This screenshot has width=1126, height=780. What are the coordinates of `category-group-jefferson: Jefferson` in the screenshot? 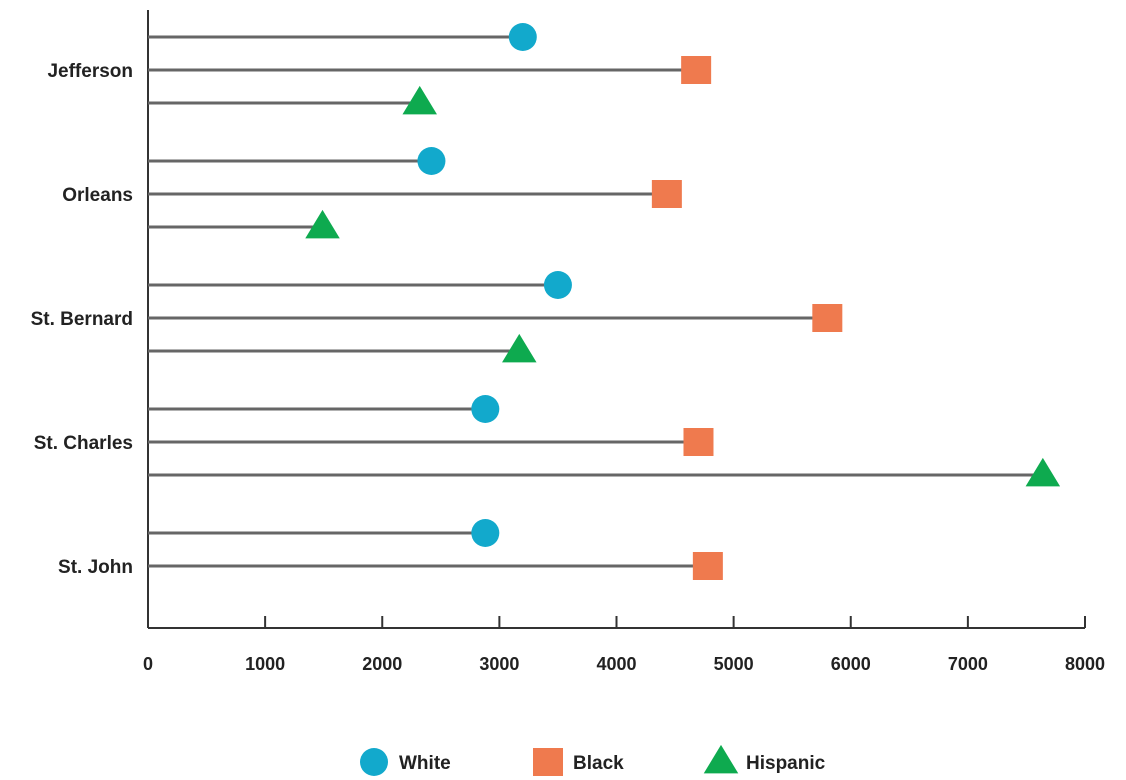 It's located at (379, 69).